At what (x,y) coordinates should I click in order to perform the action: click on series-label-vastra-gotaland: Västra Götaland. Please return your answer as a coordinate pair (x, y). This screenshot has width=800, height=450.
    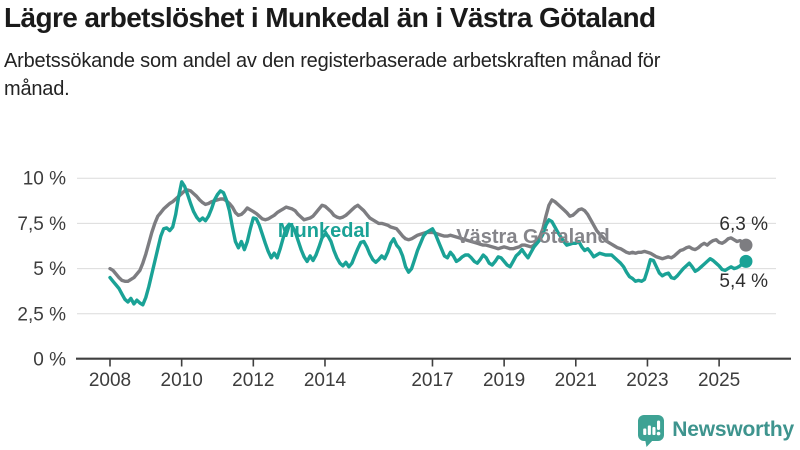
    Looking at the image, I should click on (532, 237).